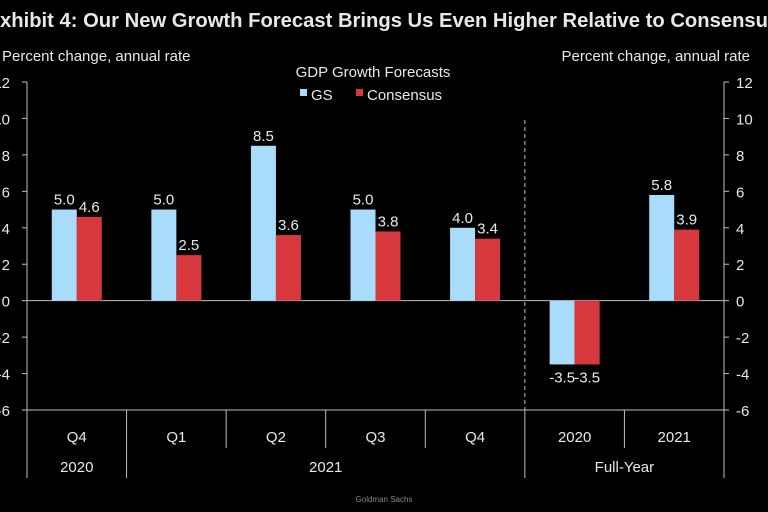  Describe the element at coordinates (5, 338) in the screenshot. I see `left-tick-label: -2` at that location.